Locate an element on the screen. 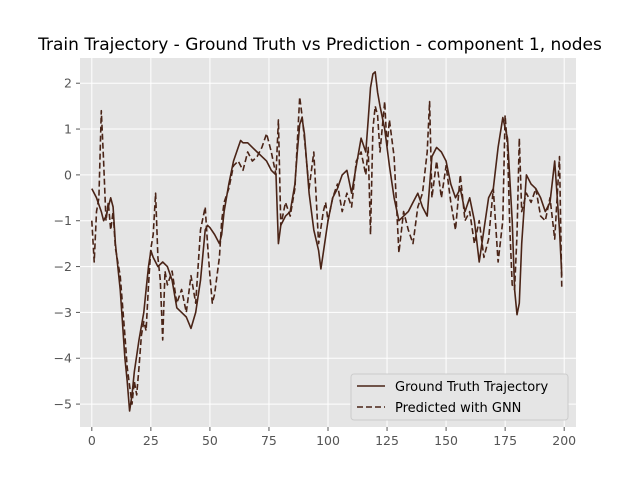 The image size is (640, 485). y-axis: 2 1 0 −1 −2 −3 −4 −5 is located at coordinates (67, 244).